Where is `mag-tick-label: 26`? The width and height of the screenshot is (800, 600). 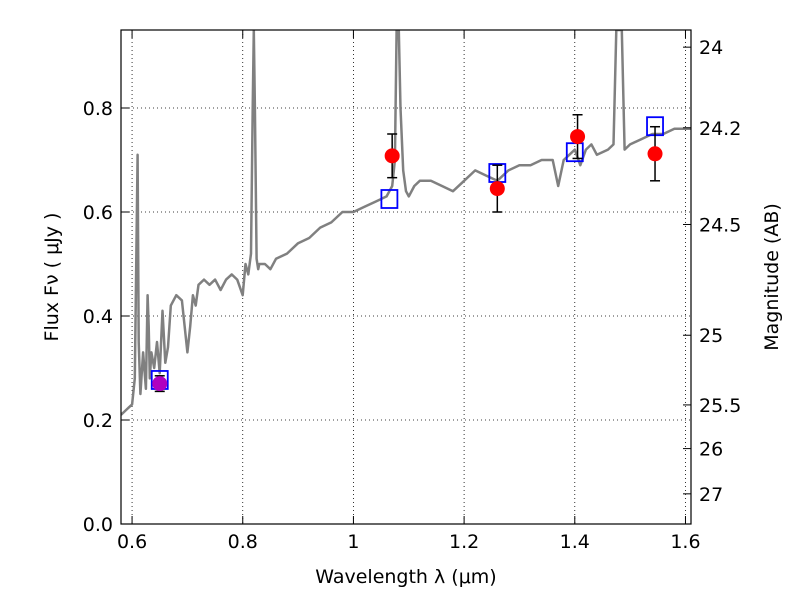 mag-tick-label: 26 is located at coordinates (711, 450).